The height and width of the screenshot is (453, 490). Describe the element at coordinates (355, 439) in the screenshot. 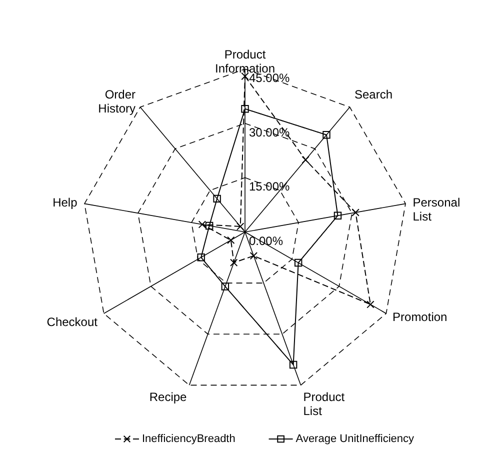

I see `legend-label: Average UnitInefficiency` at that location.